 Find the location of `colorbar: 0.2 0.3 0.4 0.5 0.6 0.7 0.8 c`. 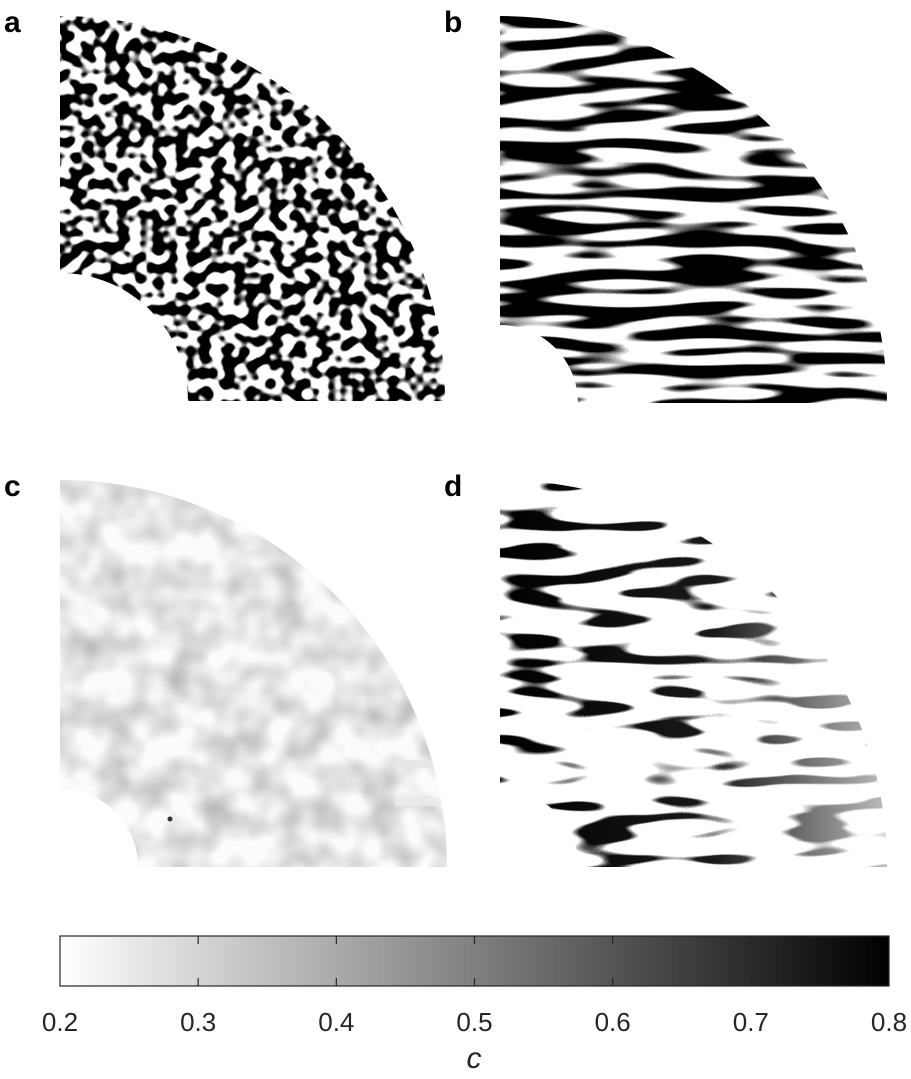

colorbar: 0.2 0.3 0.4 0.5 0.6 0.7 0.8 c is located at coordinates (474, 1005).